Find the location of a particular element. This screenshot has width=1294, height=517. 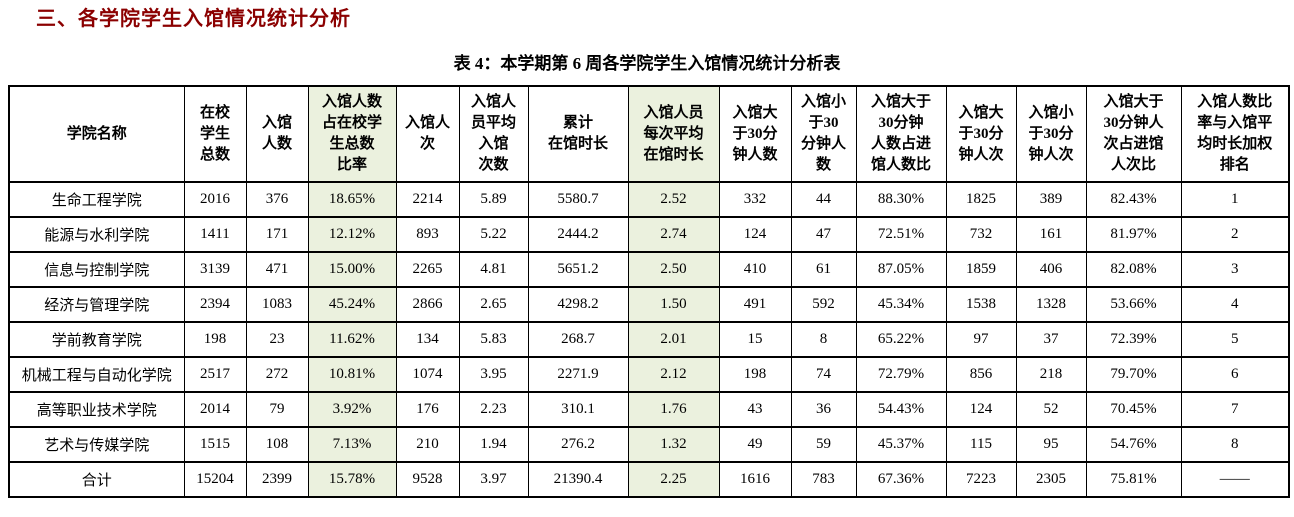

column-header: 入馆大于 30分钟人 次占进馆 人次比 is located at coordinates (1133, 134).